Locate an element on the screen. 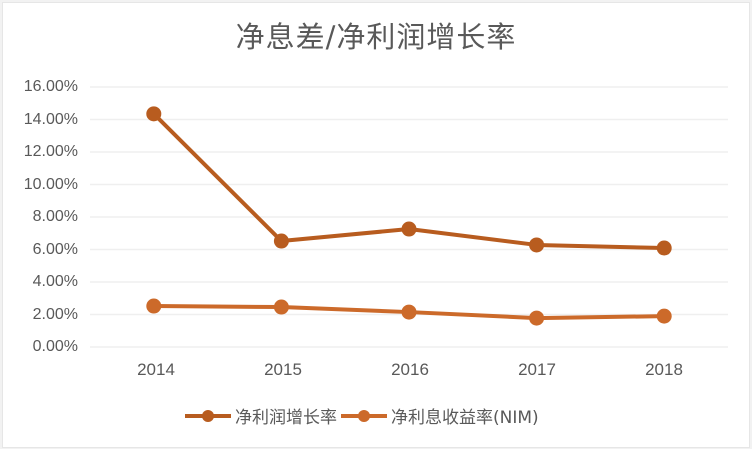 This screenshot has width=752, height=449. legend-item-net-profit-growth: 净利润增长率 is located at coordinates (261, 415).